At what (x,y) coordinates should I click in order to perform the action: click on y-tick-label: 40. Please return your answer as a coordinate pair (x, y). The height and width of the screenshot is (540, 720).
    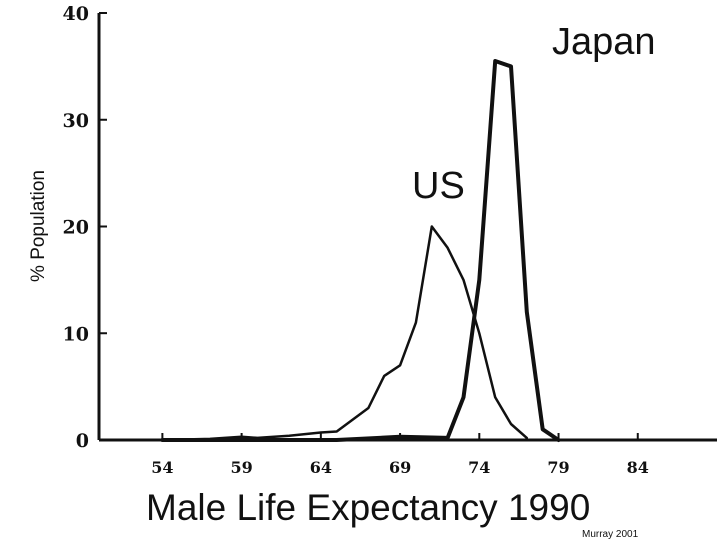
    Looking at the image, I should click on (76, 14).